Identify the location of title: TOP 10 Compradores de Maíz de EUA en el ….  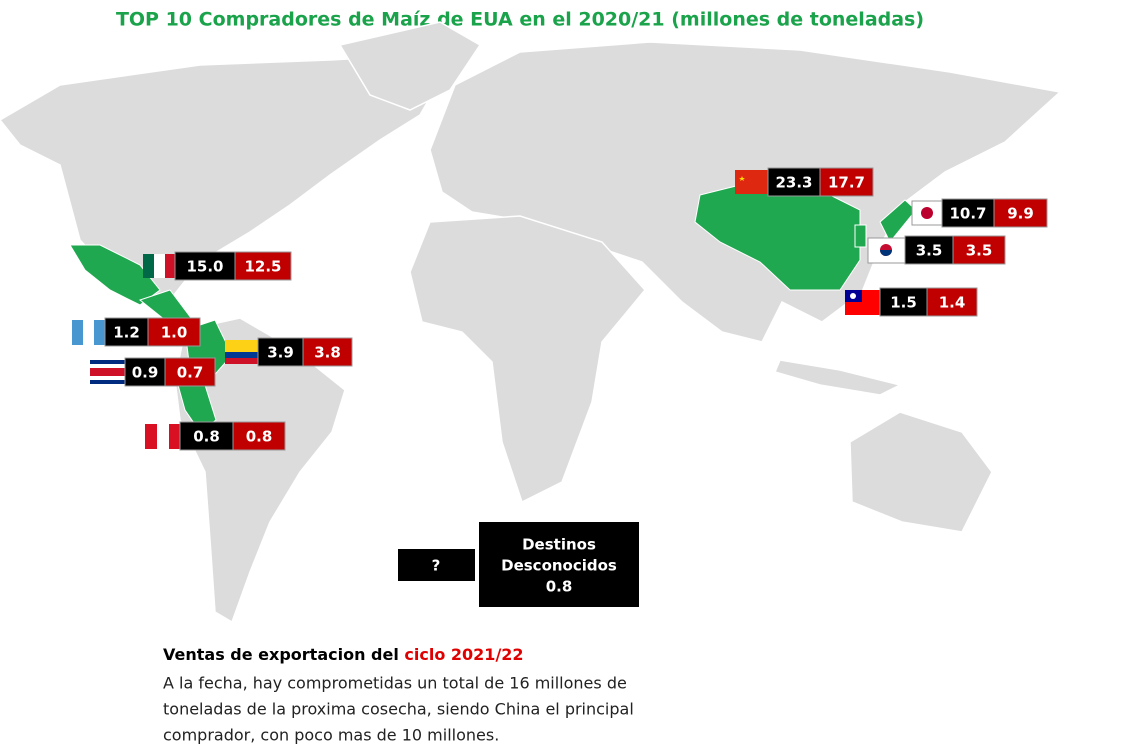
(520, 20).